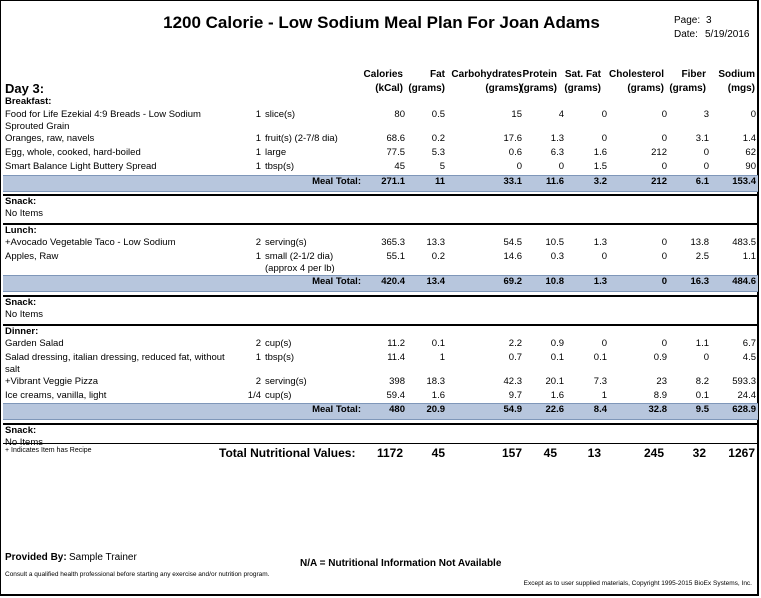 This screenshot has height=598, width=761. Describe the element at coordinates (396, 256) in the screenshot. I see `nutrient-value: 55.1` at that location.